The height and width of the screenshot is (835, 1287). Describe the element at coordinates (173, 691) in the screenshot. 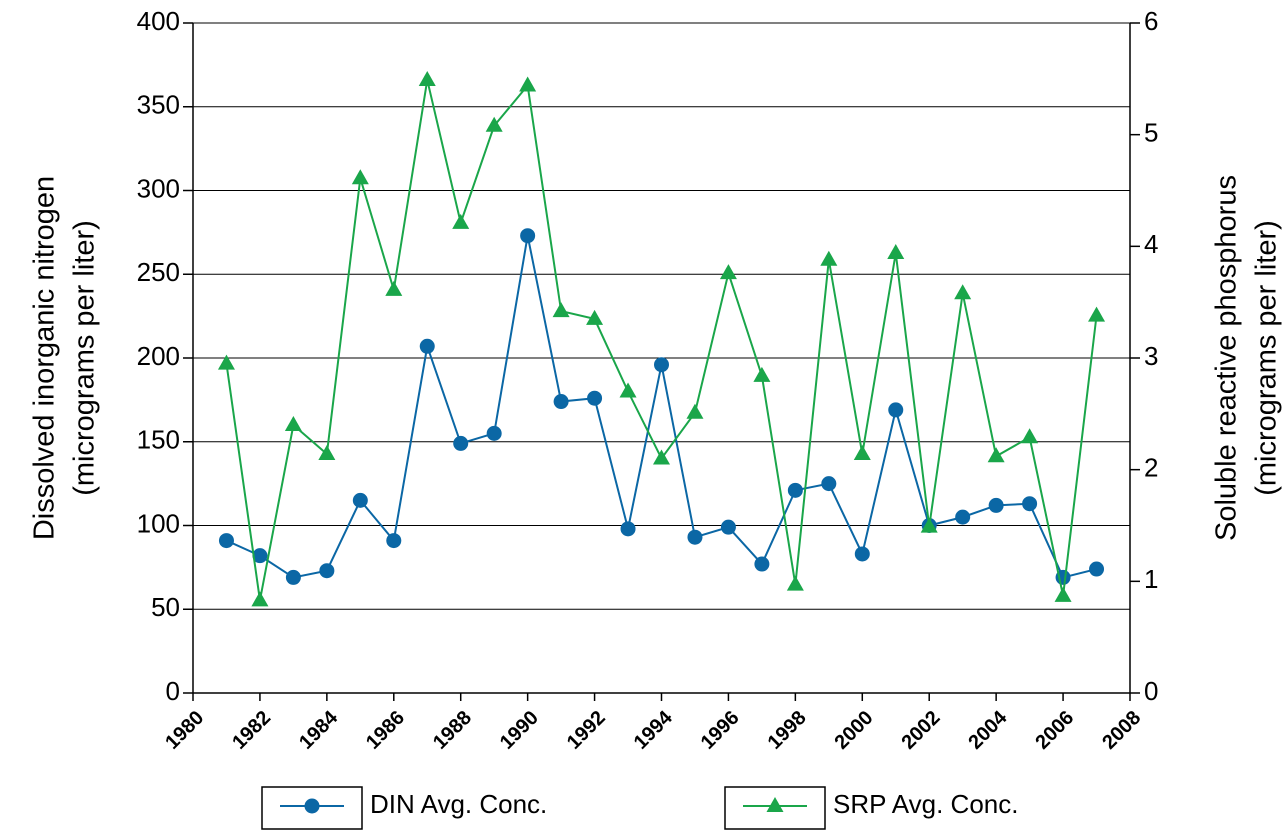

I see `y-tick-label: 0` at that location.